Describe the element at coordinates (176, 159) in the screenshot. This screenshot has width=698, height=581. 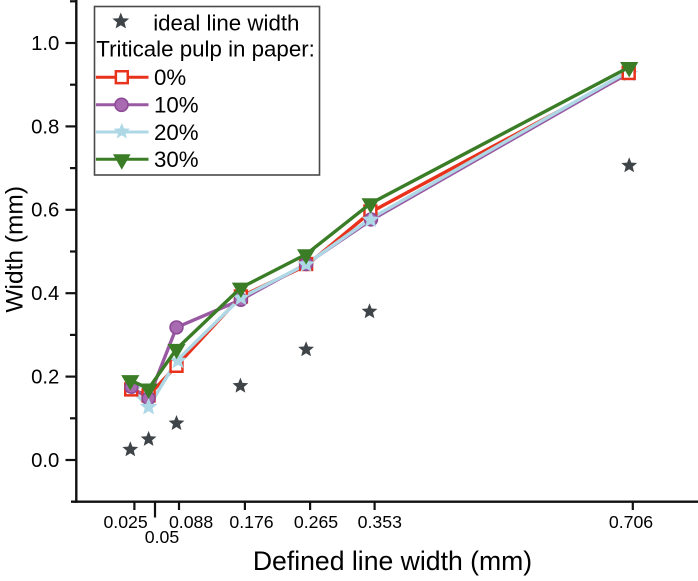
I see `svg-text: 30%` at that location.